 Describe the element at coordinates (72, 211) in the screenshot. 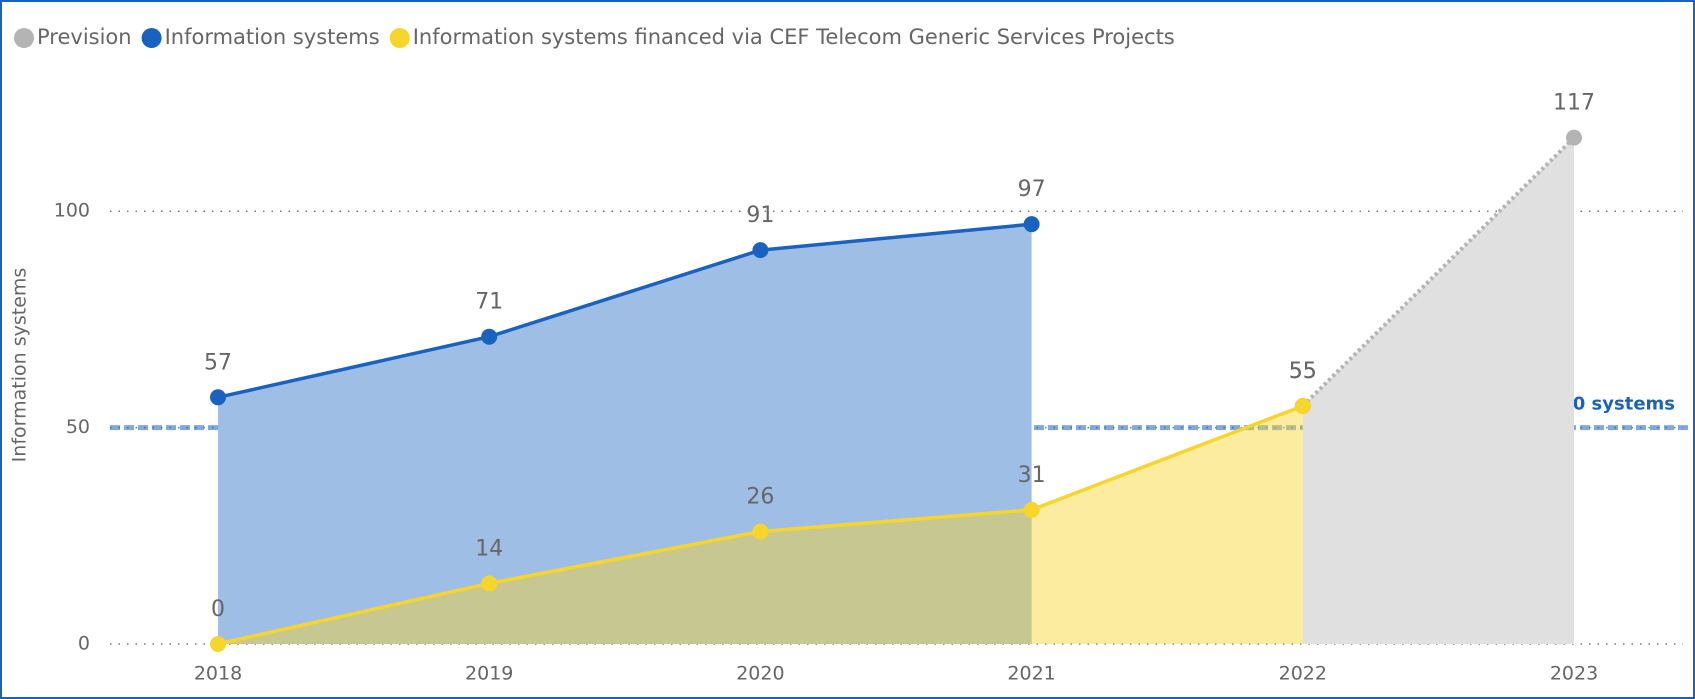

I see `y-tick-label: 100` at that location.